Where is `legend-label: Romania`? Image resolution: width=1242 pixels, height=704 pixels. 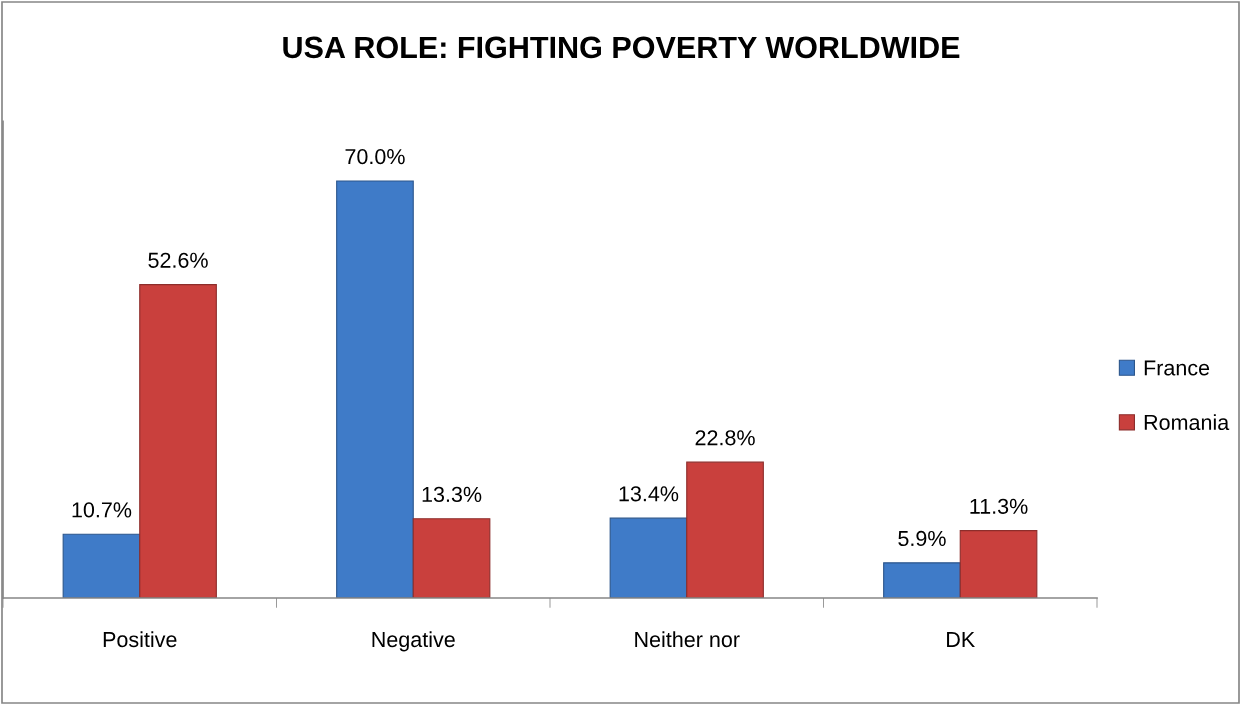
legend-label: Romania is located at coordinates (1187, 422).